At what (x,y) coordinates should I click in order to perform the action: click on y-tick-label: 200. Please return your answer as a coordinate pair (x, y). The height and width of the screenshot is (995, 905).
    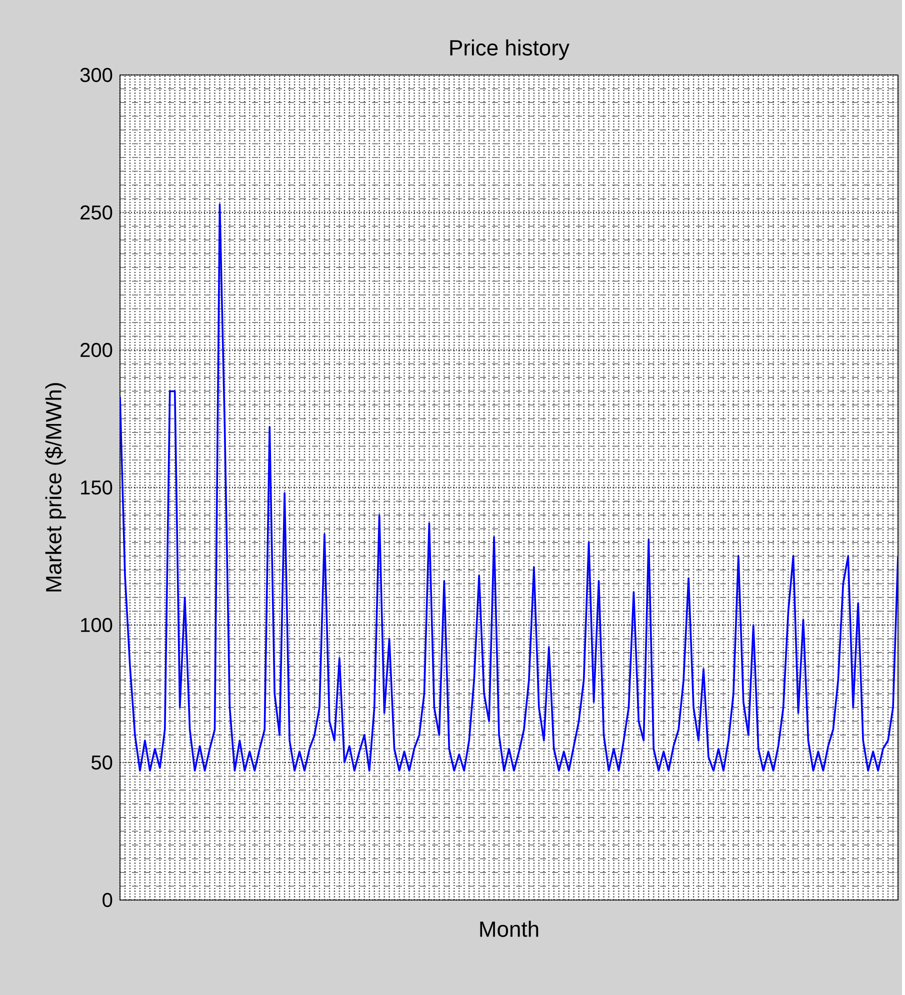
    Looking at the image, I should click on (96, 350).